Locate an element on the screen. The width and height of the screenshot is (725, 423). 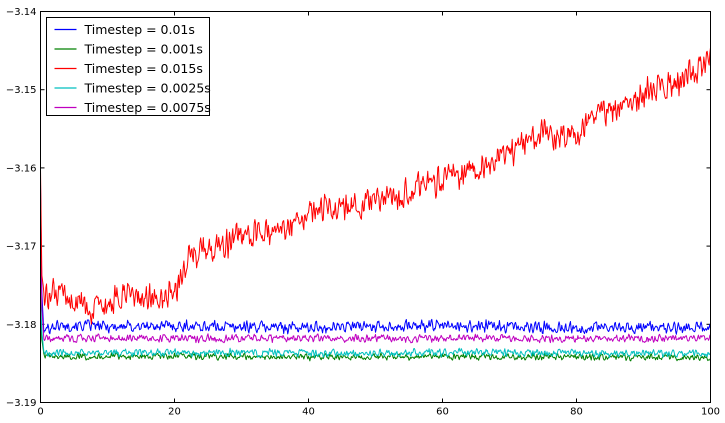
legend-label: Timestep = 0.0075s is located at coordinates (147, 107).